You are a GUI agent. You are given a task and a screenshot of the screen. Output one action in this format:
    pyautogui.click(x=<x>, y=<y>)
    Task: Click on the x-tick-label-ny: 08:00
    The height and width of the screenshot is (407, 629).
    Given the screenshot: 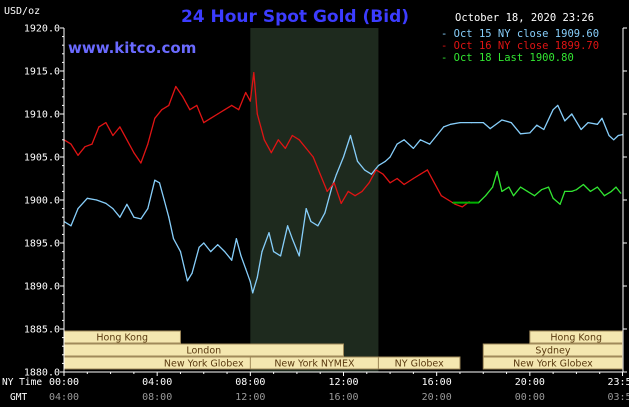 What is the action you would take?
    pyautogui.click(x=250, y=382)
    